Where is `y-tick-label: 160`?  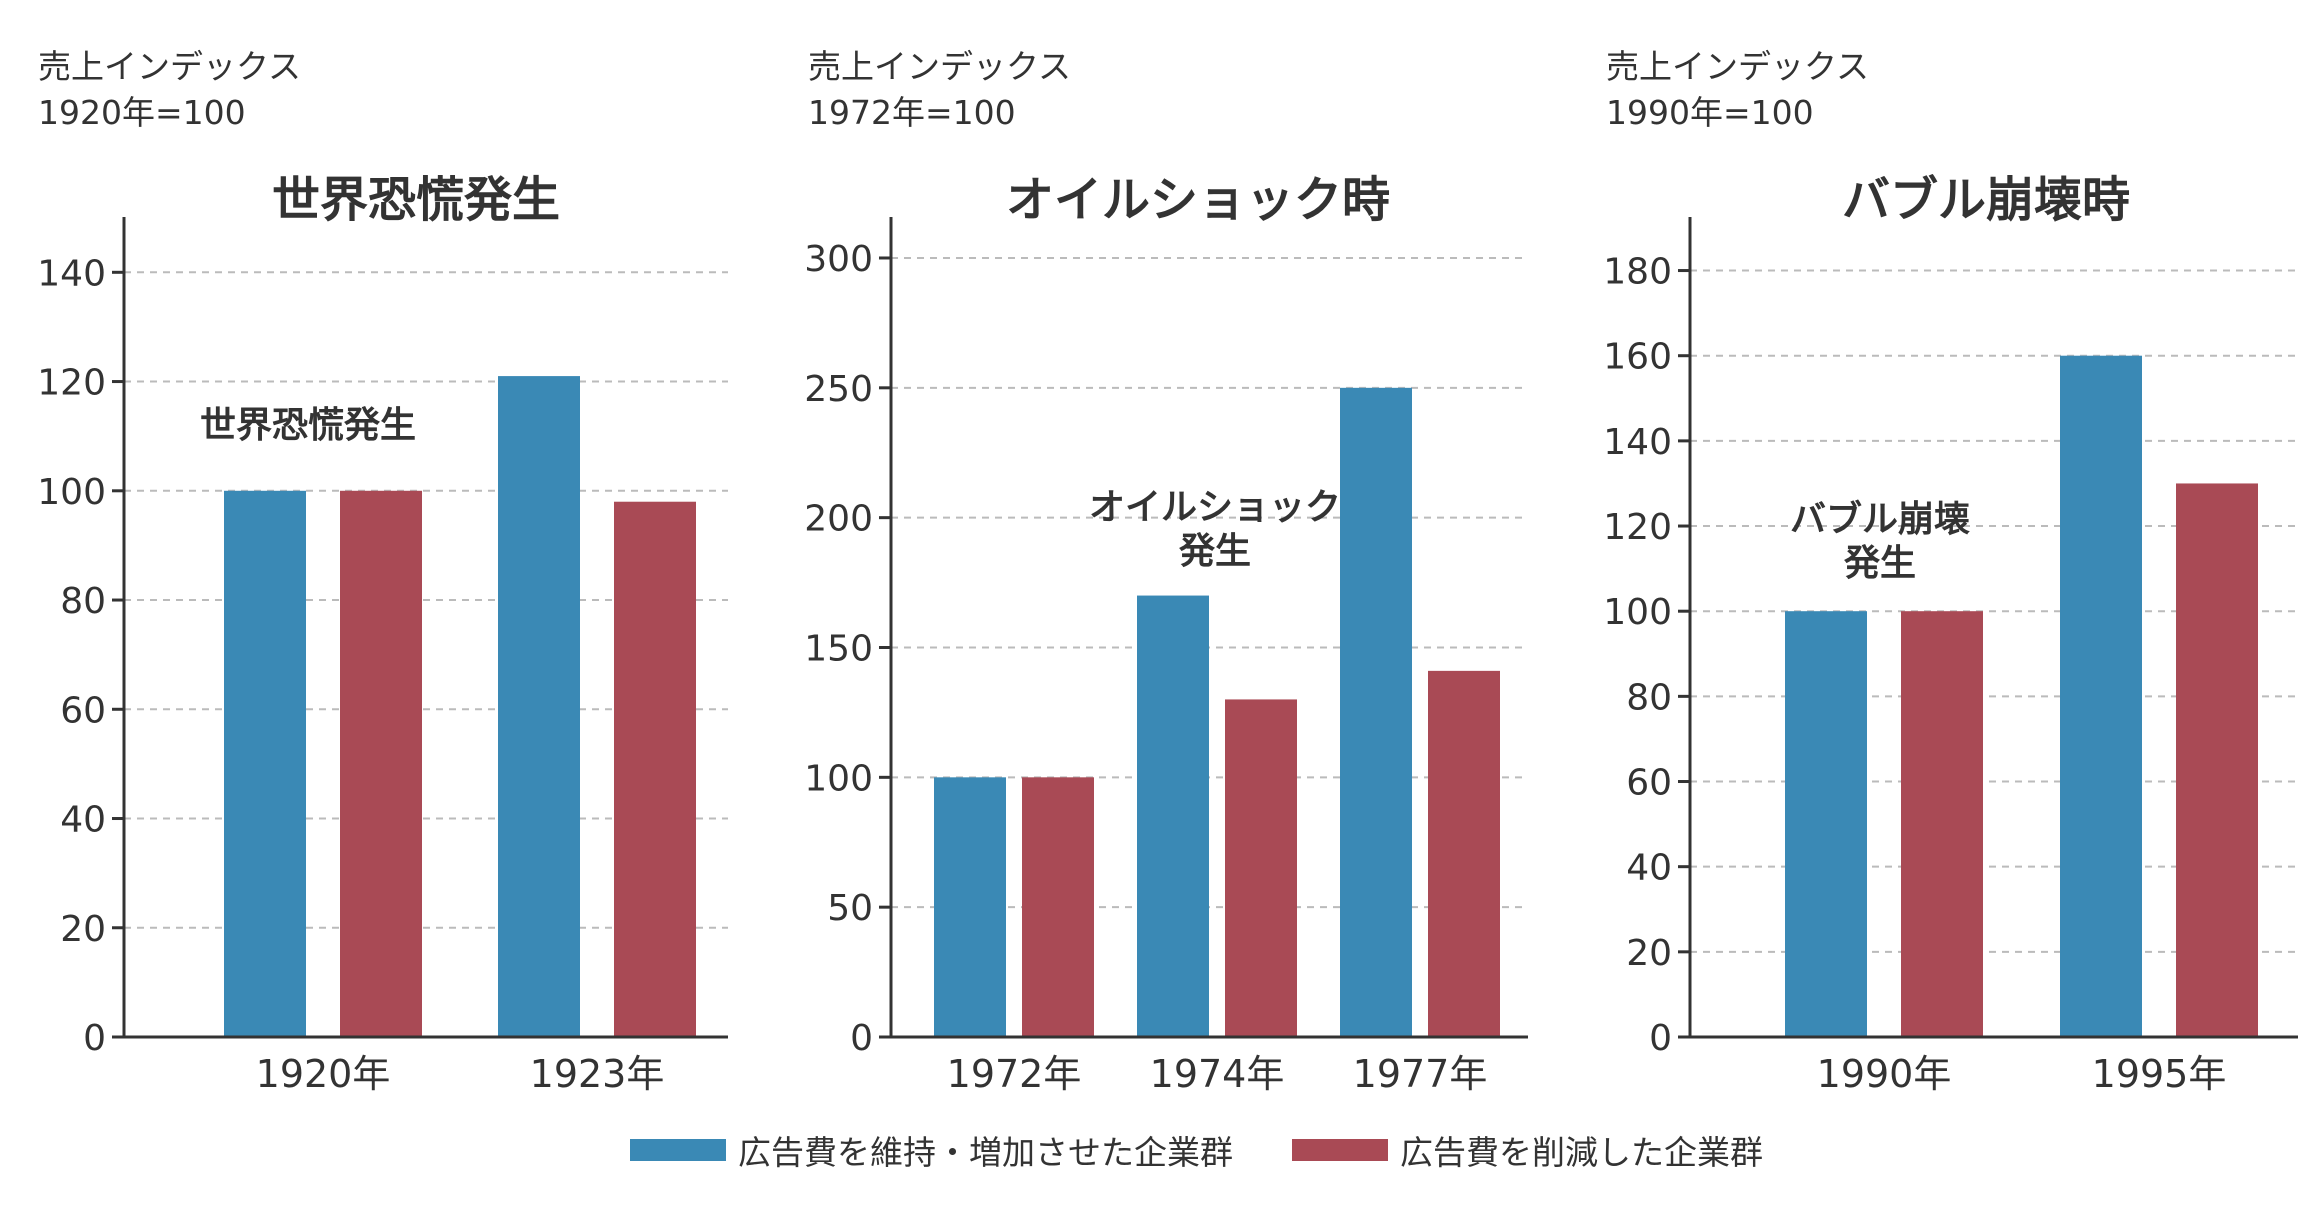
y-tick-label: 160 is located at coordinates (1637, 357).